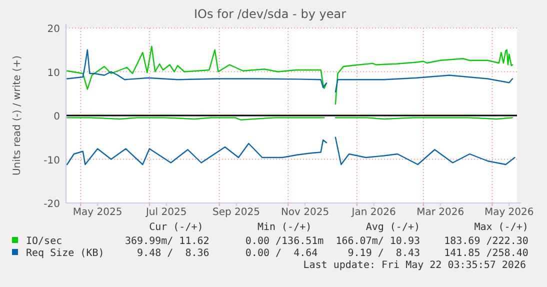  I want to click on y-axis-title: Units read (-) / write (+), so click(17, 115).